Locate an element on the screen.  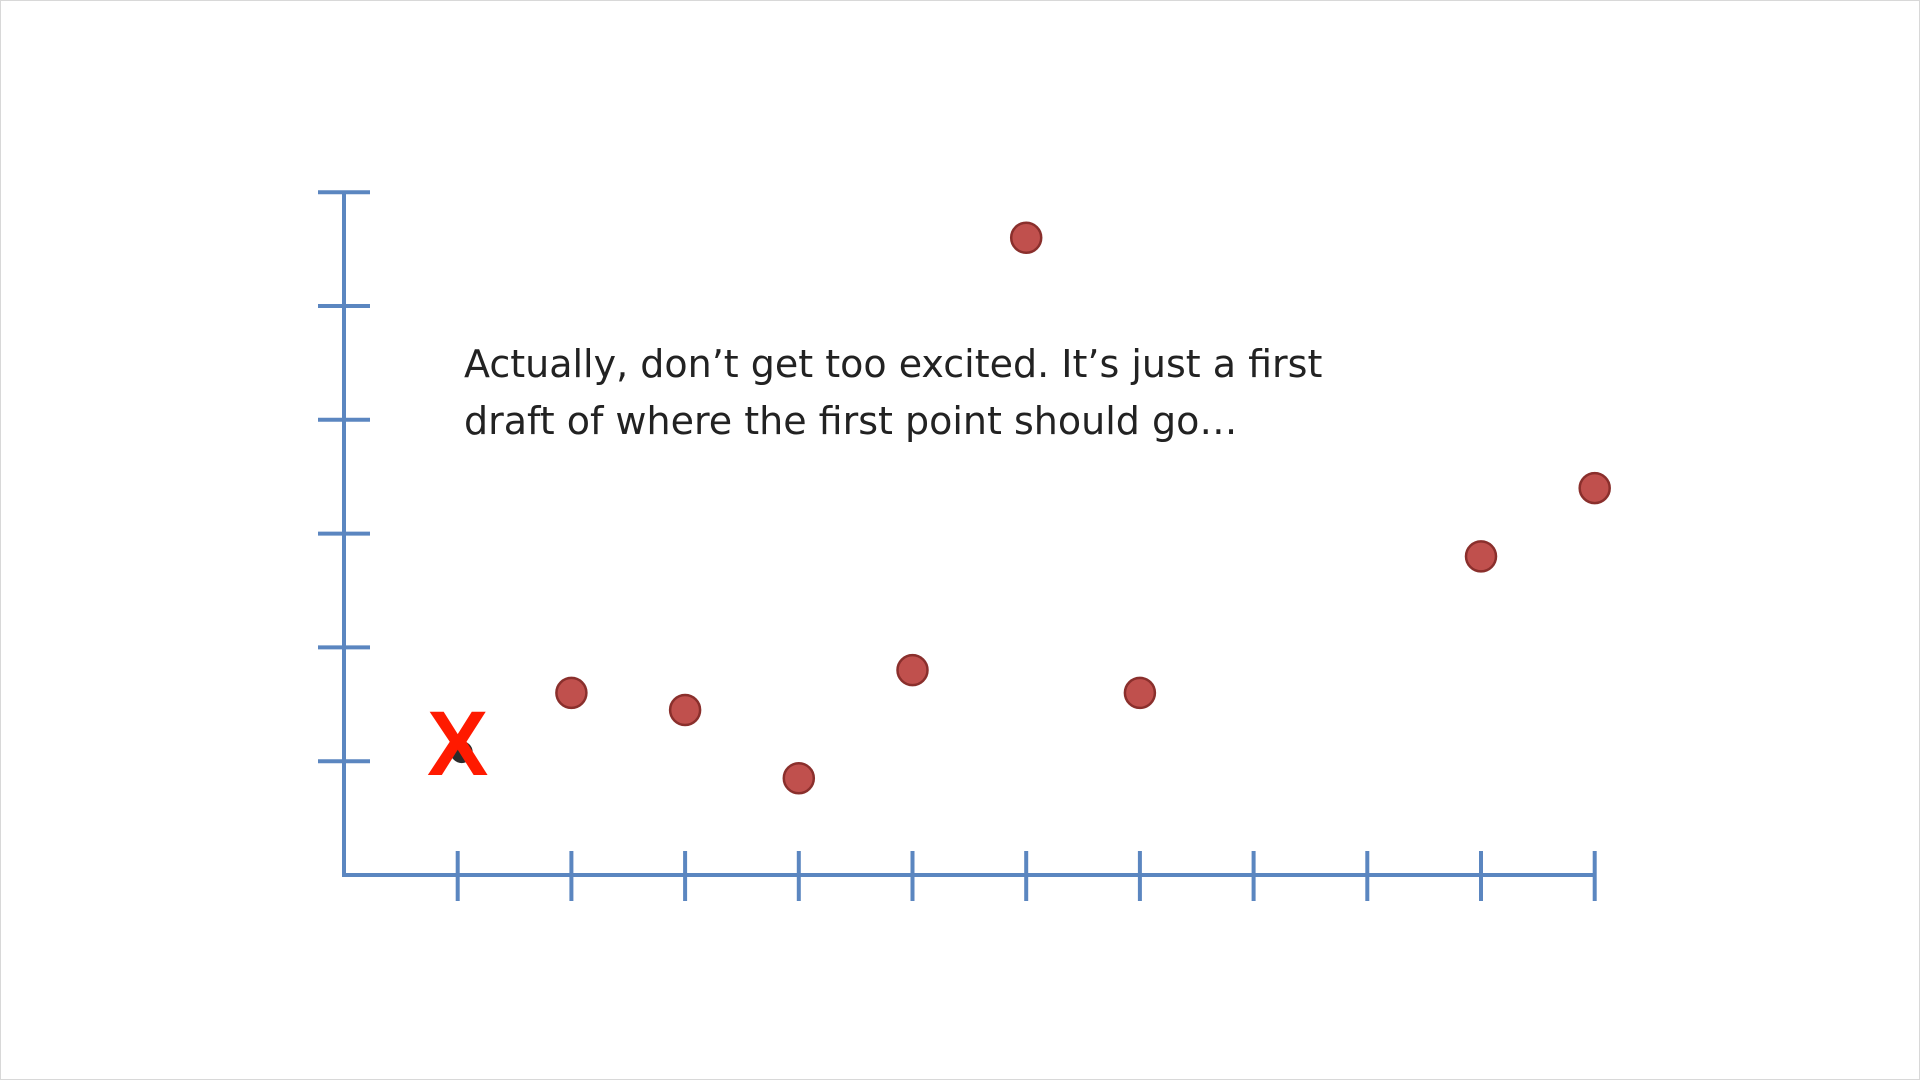
x-marker-label: X is located at coordinates (457, 744).